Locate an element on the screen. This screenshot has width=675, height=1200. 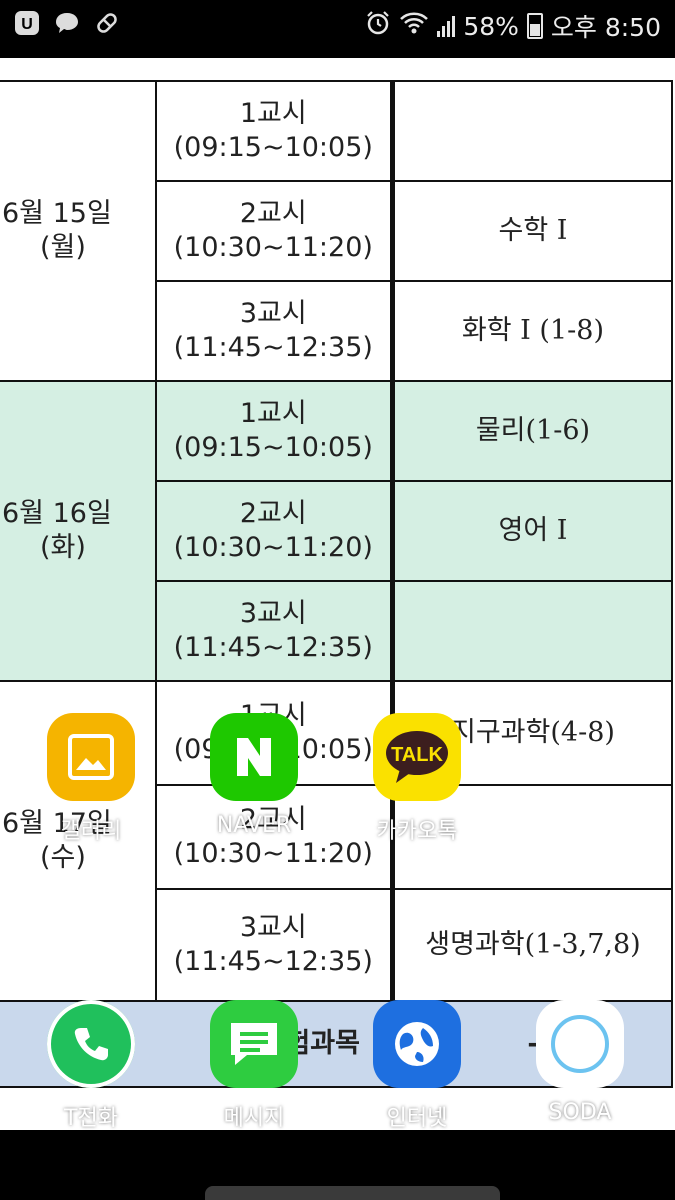
app-label: SODA is located at coordinates (580, 1112).